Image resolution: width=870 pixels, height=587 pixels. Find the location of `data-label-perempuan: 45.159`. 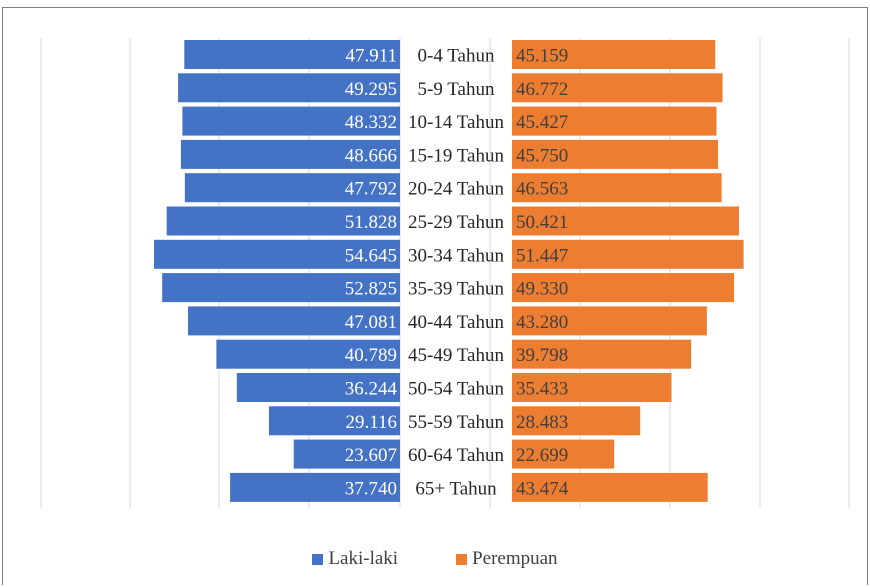

data-label-perempuan: 45.159 is located at coordinates (542, 56).